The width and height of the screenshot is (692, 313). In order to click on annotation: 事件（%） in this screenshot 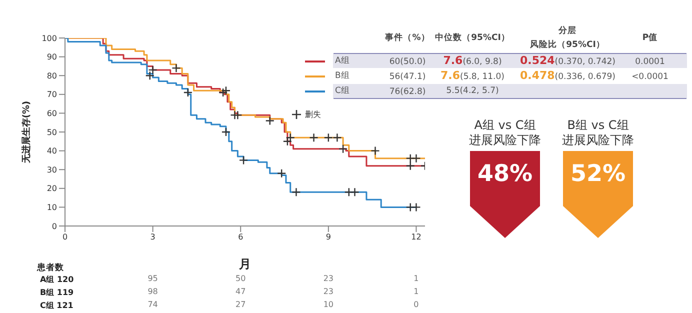, I will do `click(407, 38)`.